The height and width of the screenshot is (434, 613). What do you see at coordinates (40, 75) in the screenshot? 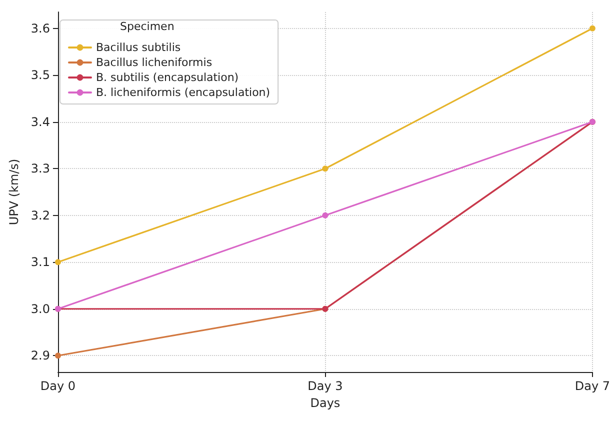
I see `y-tick-label: 3.5` at bounding box center [40, 75].